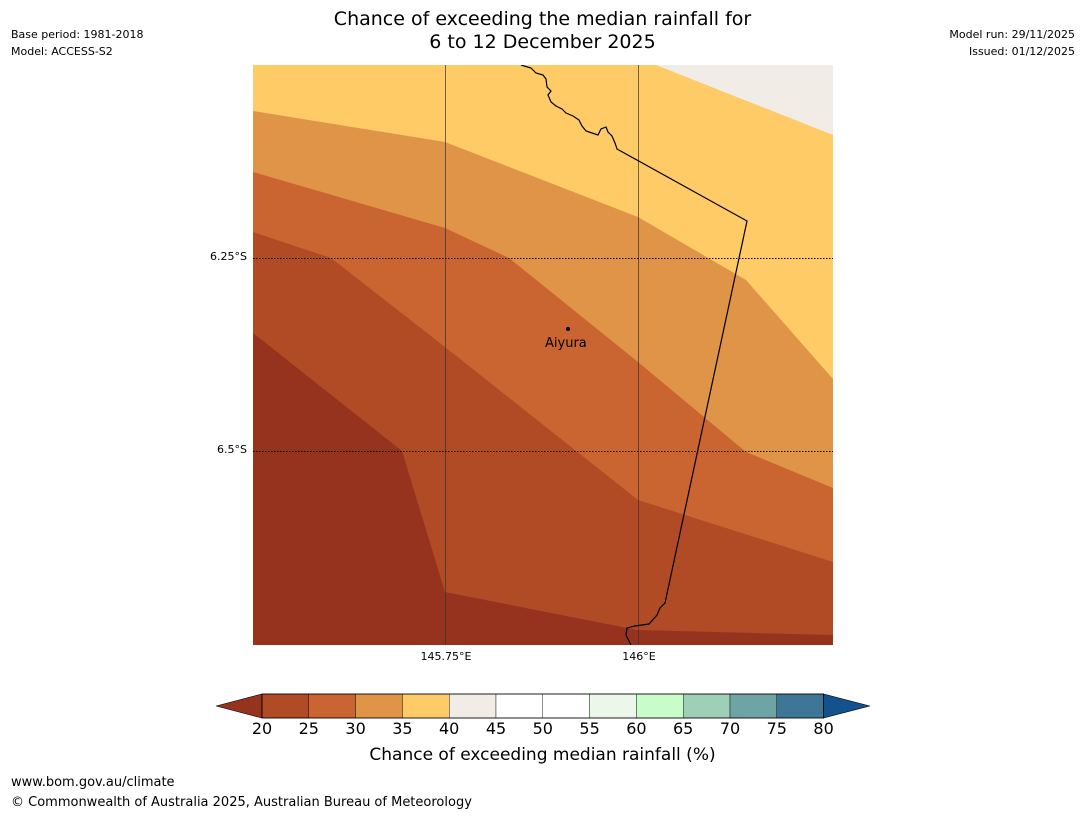  Describe the element at coordinates (232, 449) in the screenshot. I see `lat-label-6-5: 6.5°S` at that location.